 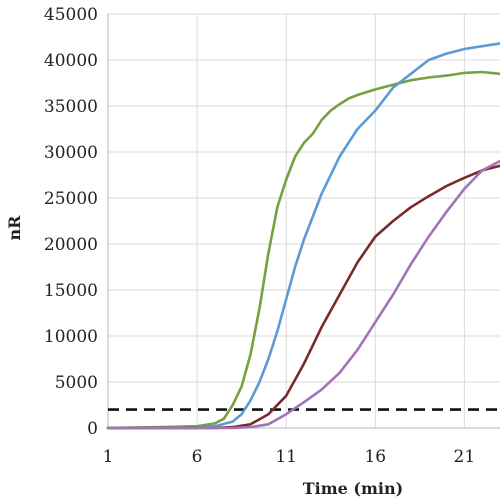 What do you see at coordinates (14, 228) in the screenshot?
I see `y-axis-title: nR` at bounding box center [14, 228].